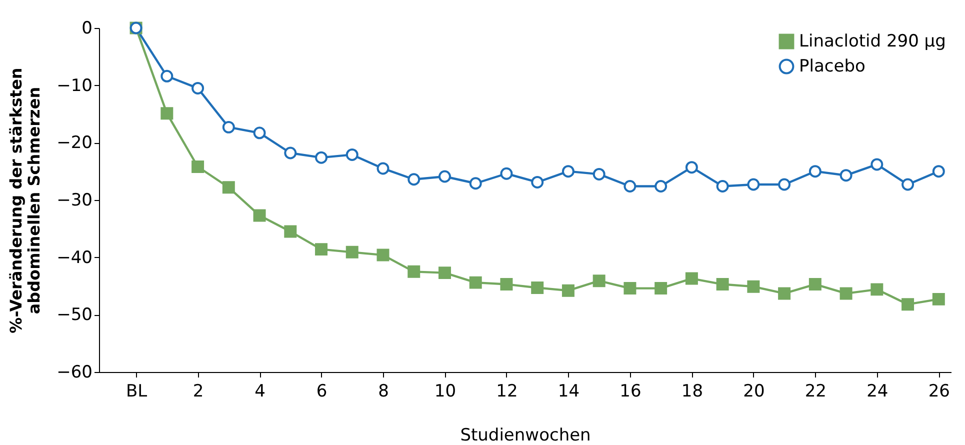  Describe the element at coordinates (525, 435) in the screenshot. I see `x-axis-title: Studienwochen` at that location.